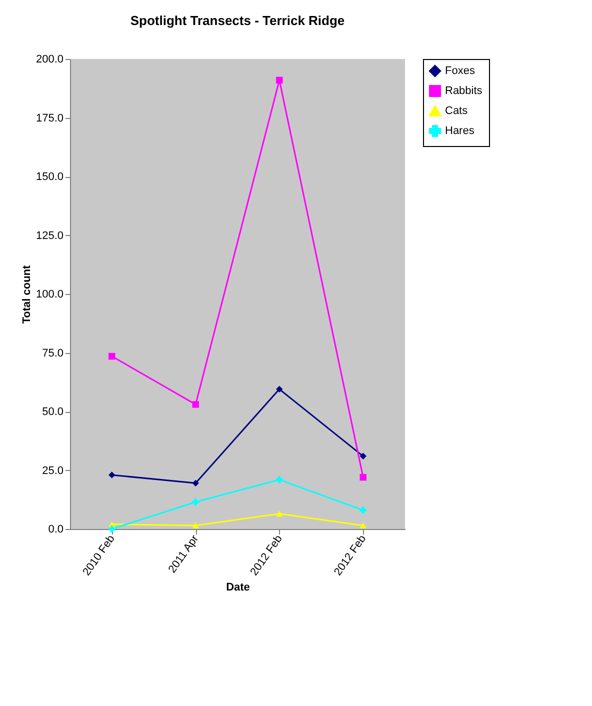 The height and width of the screenshot is (706, 592). Describe the element at coordinates (50, 294) in the screenshot. I see `y-tick-label: 100.0` at that location.